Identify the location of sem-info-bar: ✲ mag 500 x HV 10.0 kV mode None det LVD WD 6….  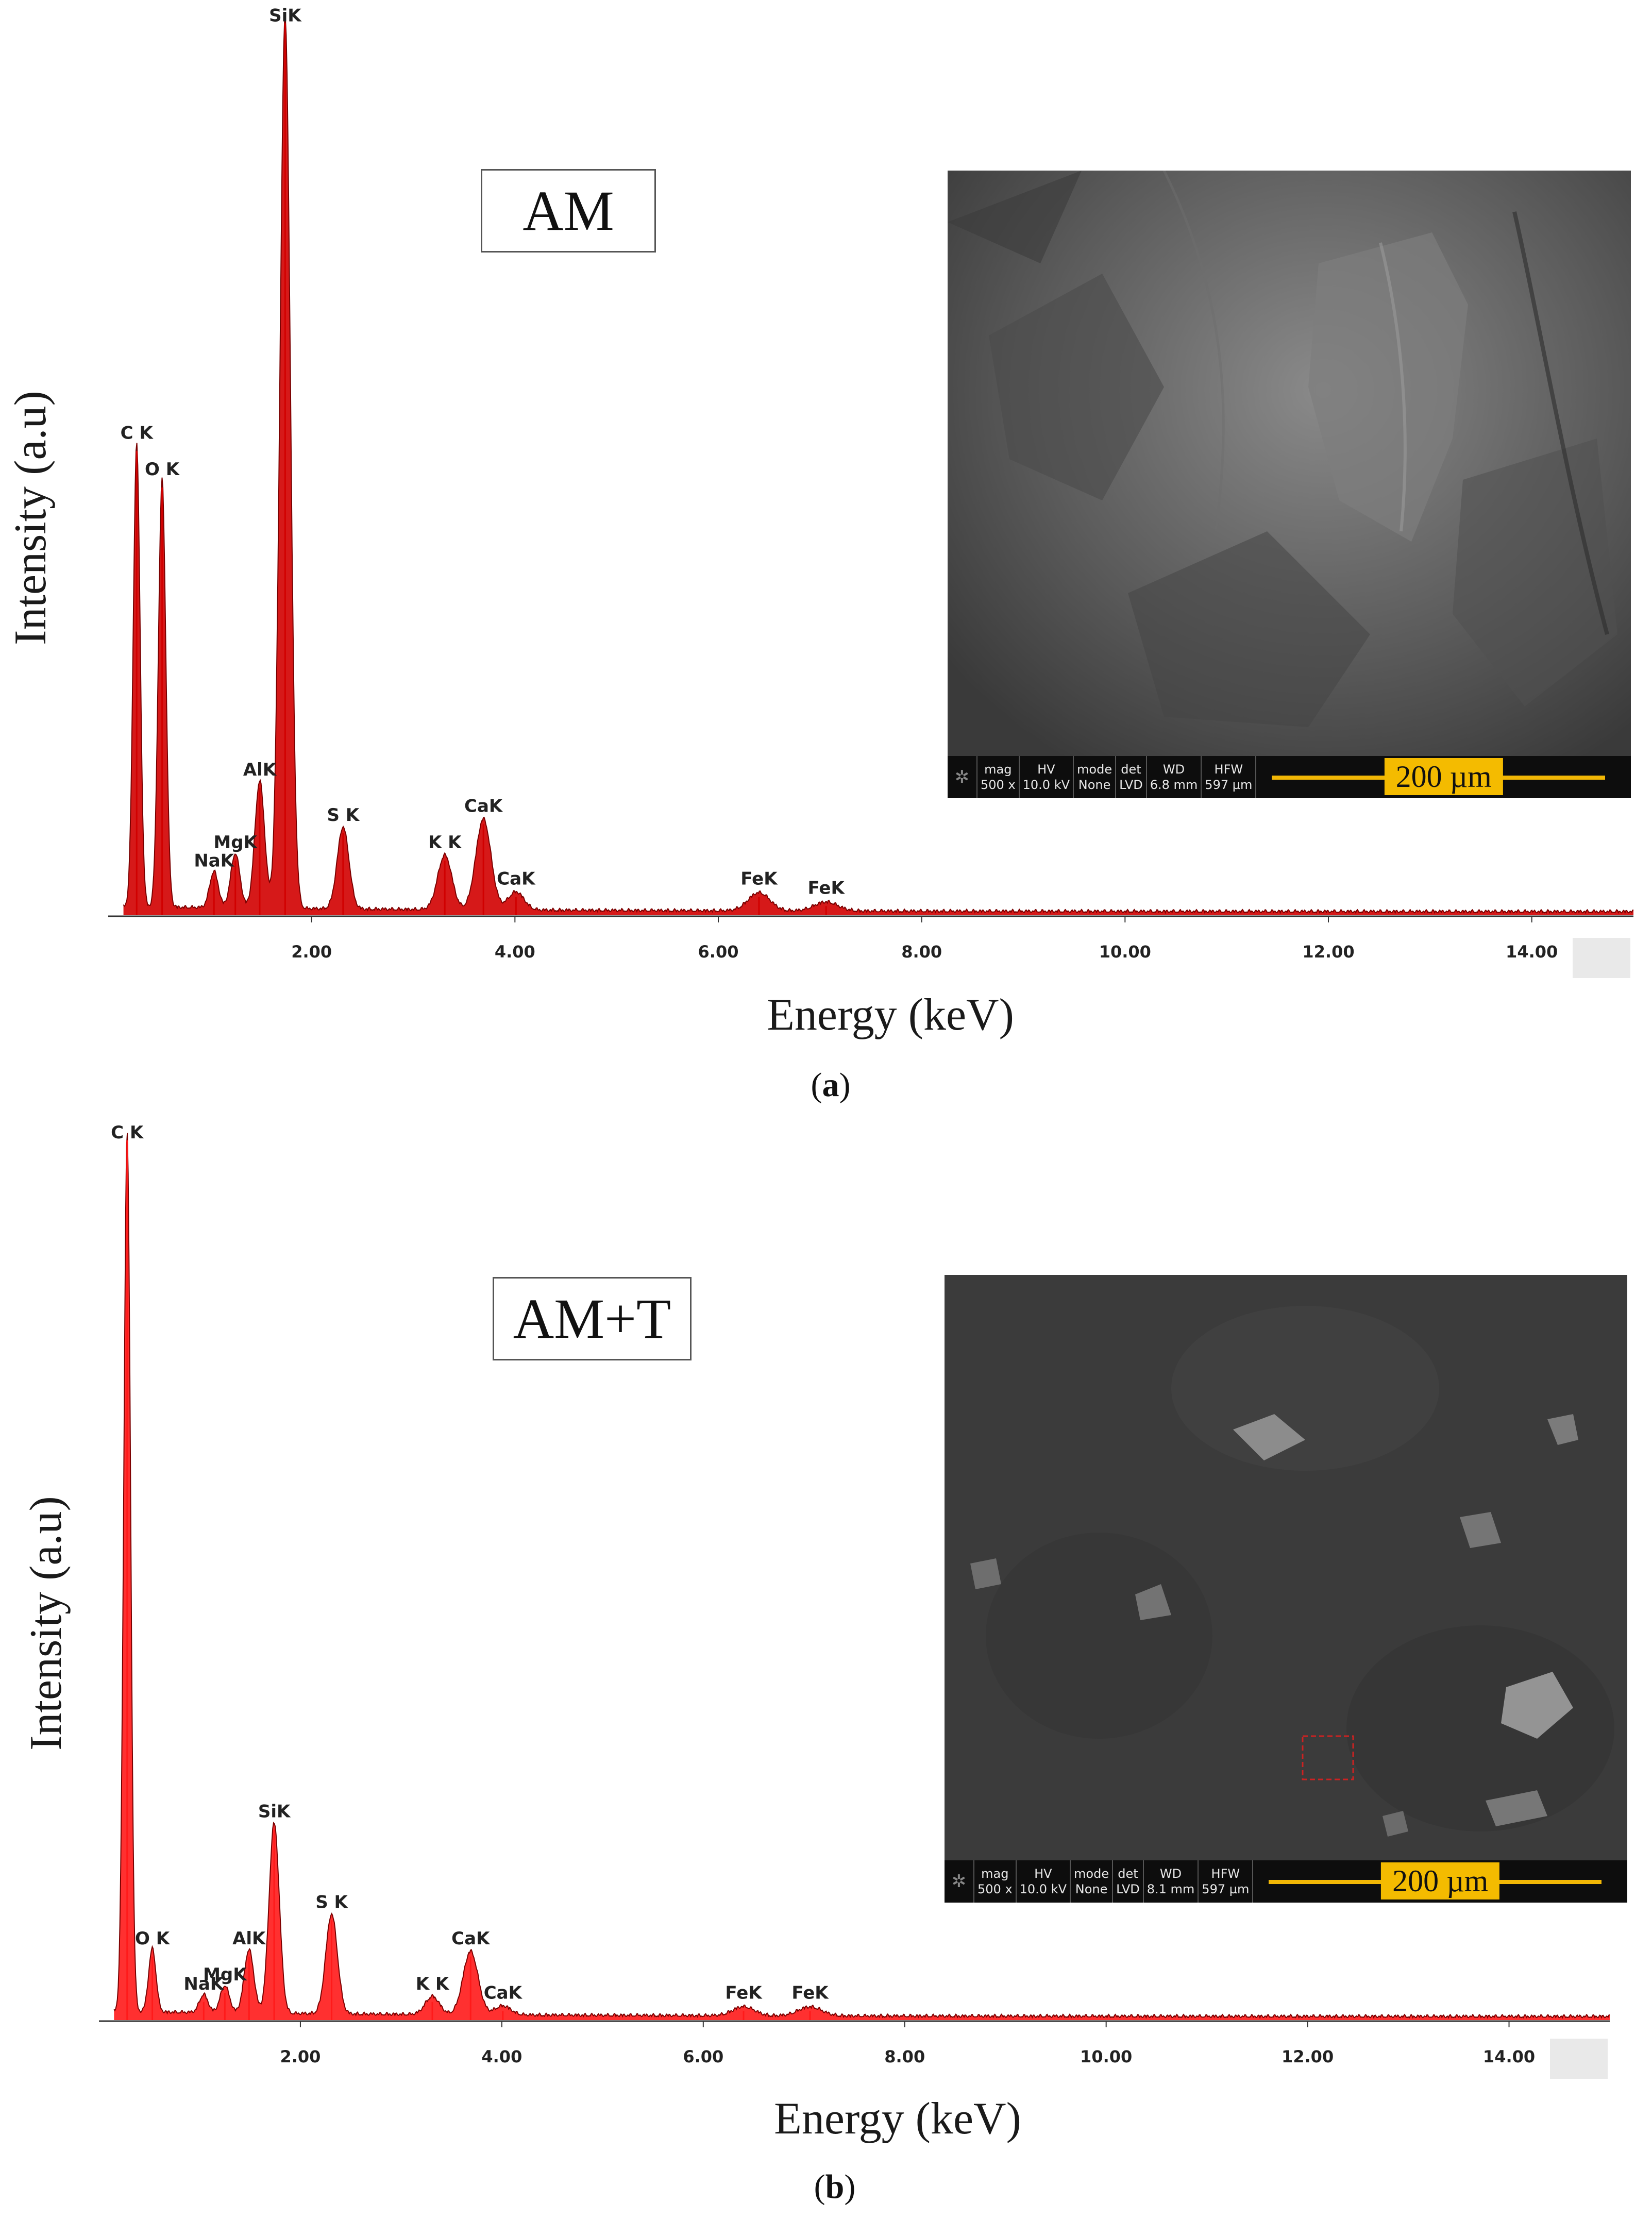
(1289, 777).